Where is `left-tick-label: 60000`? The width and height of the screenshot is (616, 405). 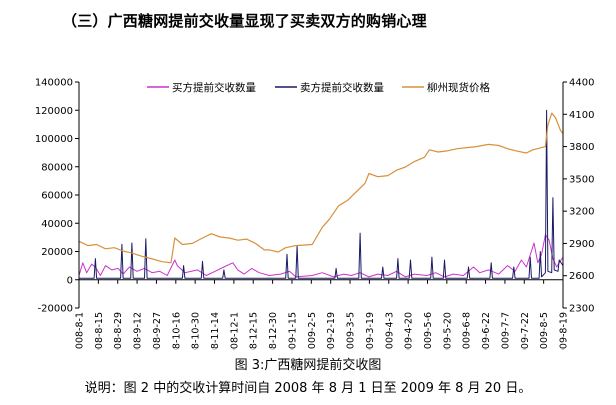
left-tick-label: 60000 is located at coordinates (57, 196).